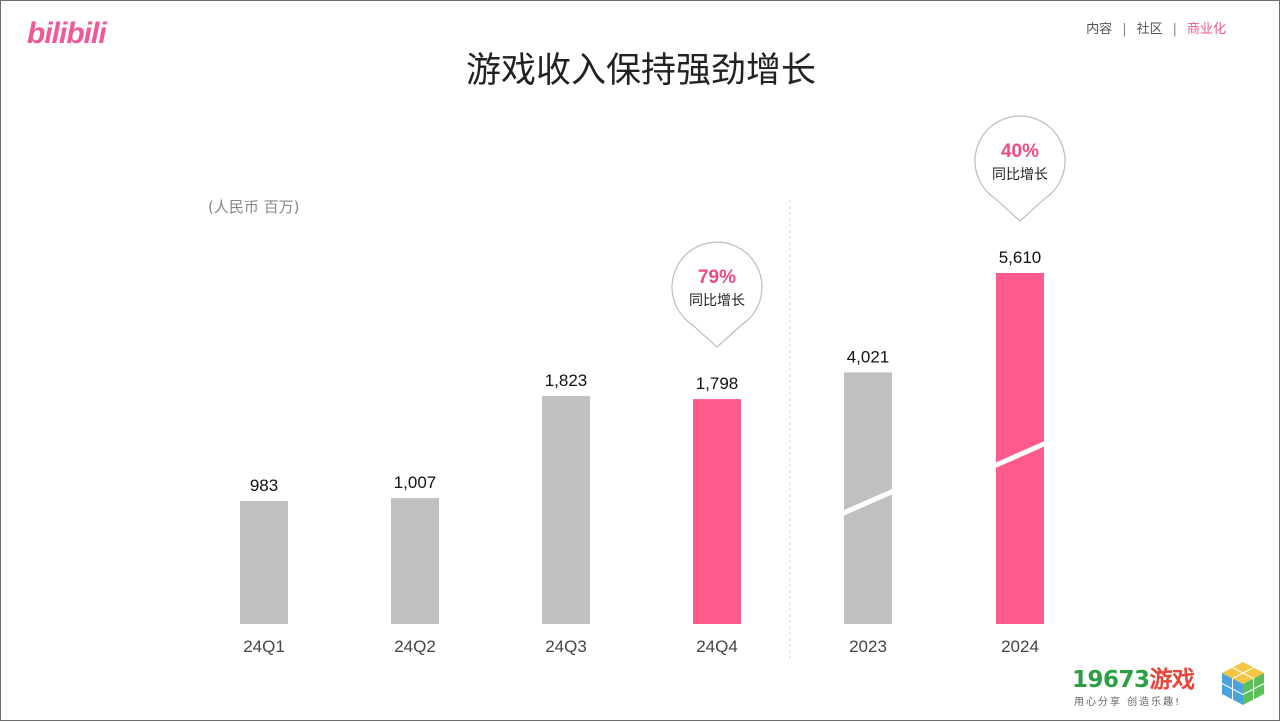 This screenshot has height=723, width=1282. I want to click on data-label-24q4: 1,798, so click(717, 383).